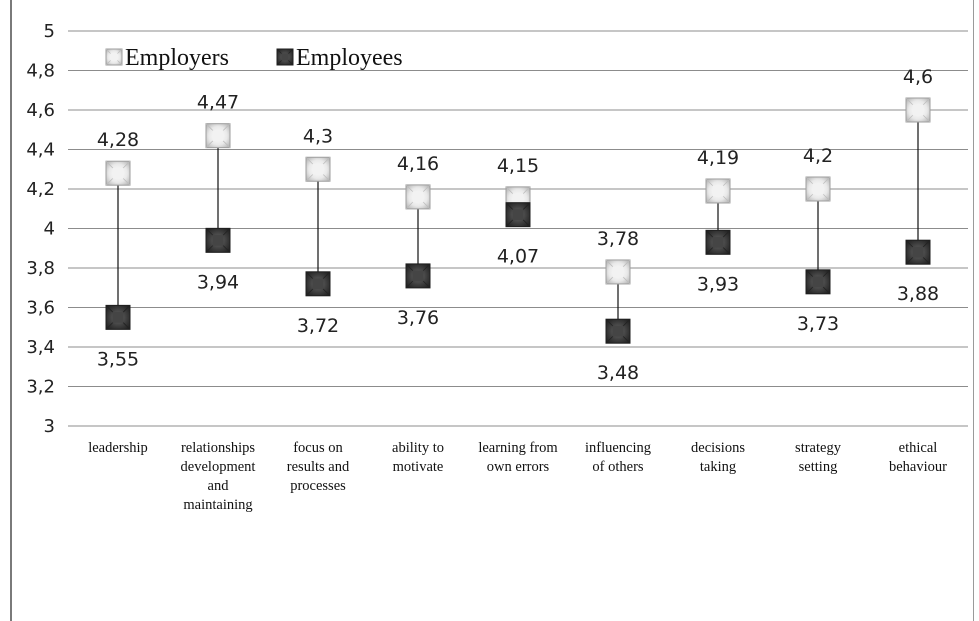  I want to click on x-category-label: learning from own errors, so click(518, 457).